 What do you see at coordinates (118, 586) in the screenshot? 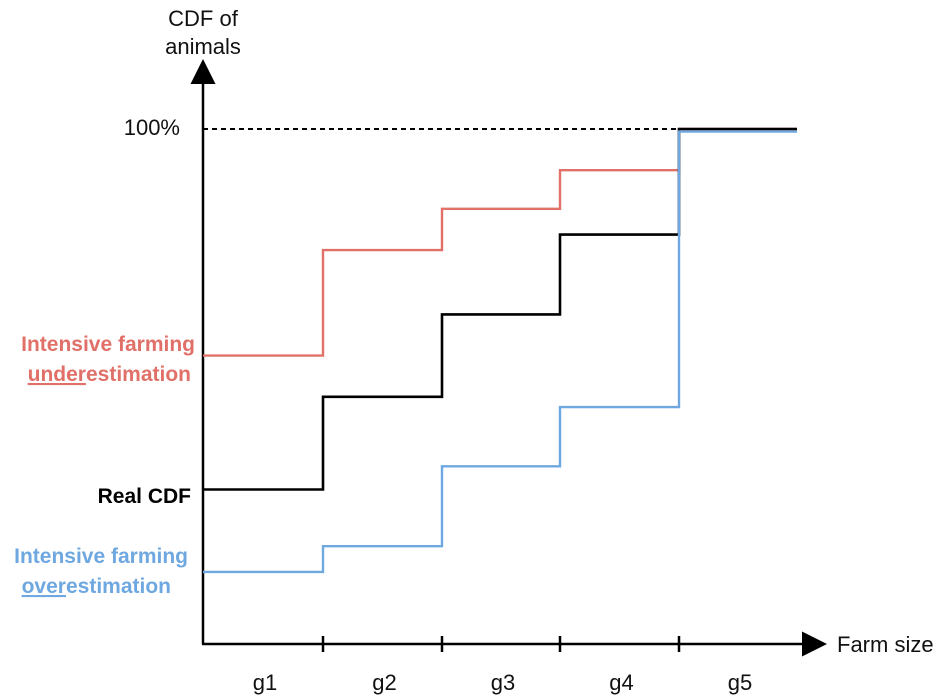
I see `overestimation-label-rest: estimation` at bounding box center [118, 586].